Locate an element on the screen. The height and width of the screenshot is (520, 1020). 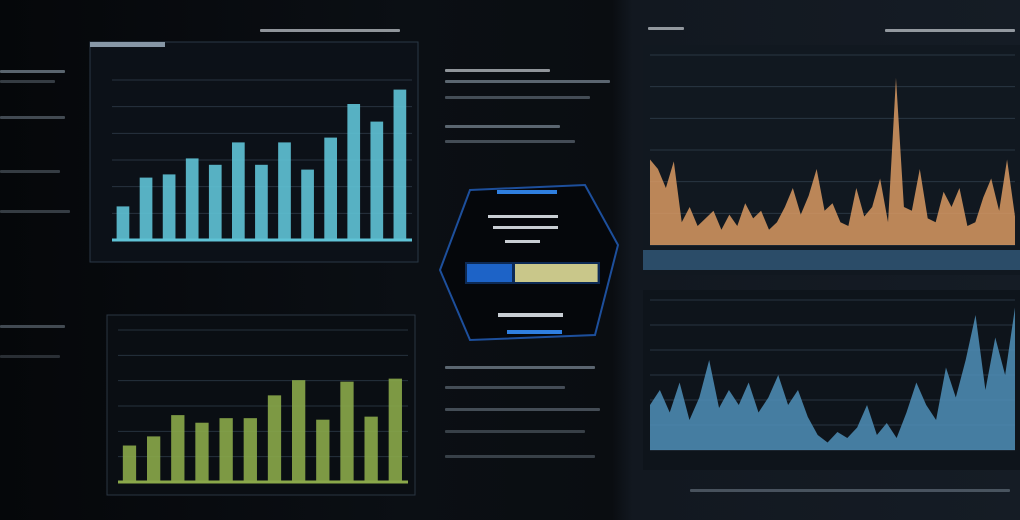
gauge-bar-fill is located at coordinates (556, 273).